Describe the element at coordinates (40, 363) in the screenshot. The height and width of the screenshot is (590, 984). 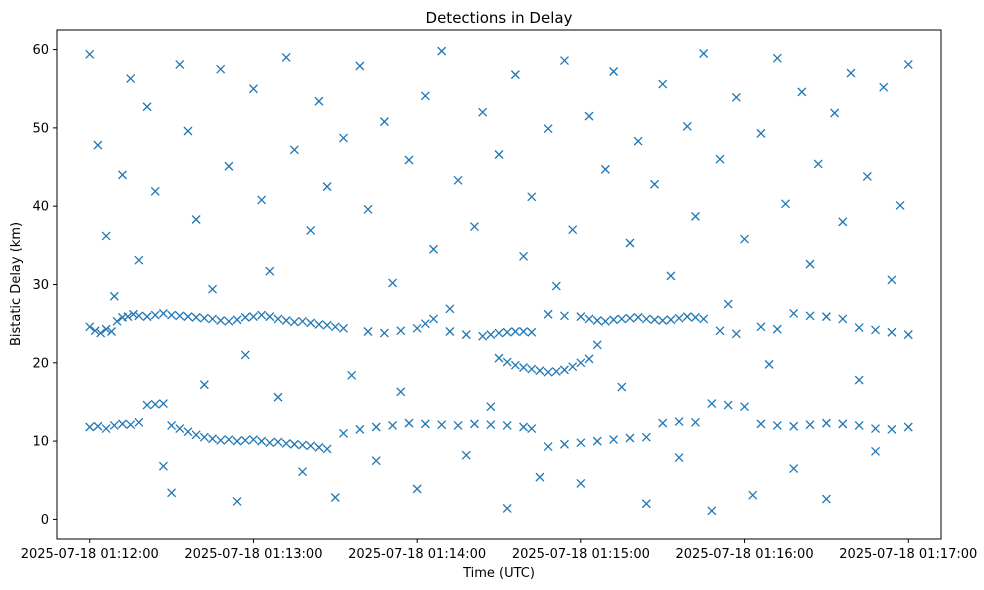
I see `y-tick-label: 20` at that location.